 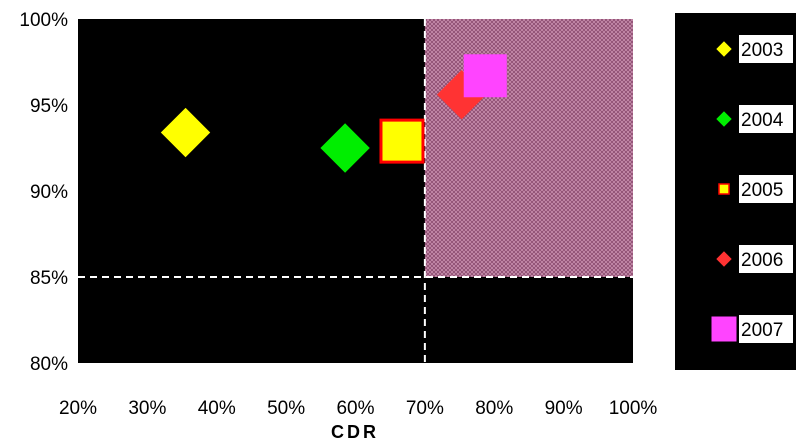 I want to click on y-axis-ticks: 80% 85% 90% 95% 100%, so click(x=43, y=192).